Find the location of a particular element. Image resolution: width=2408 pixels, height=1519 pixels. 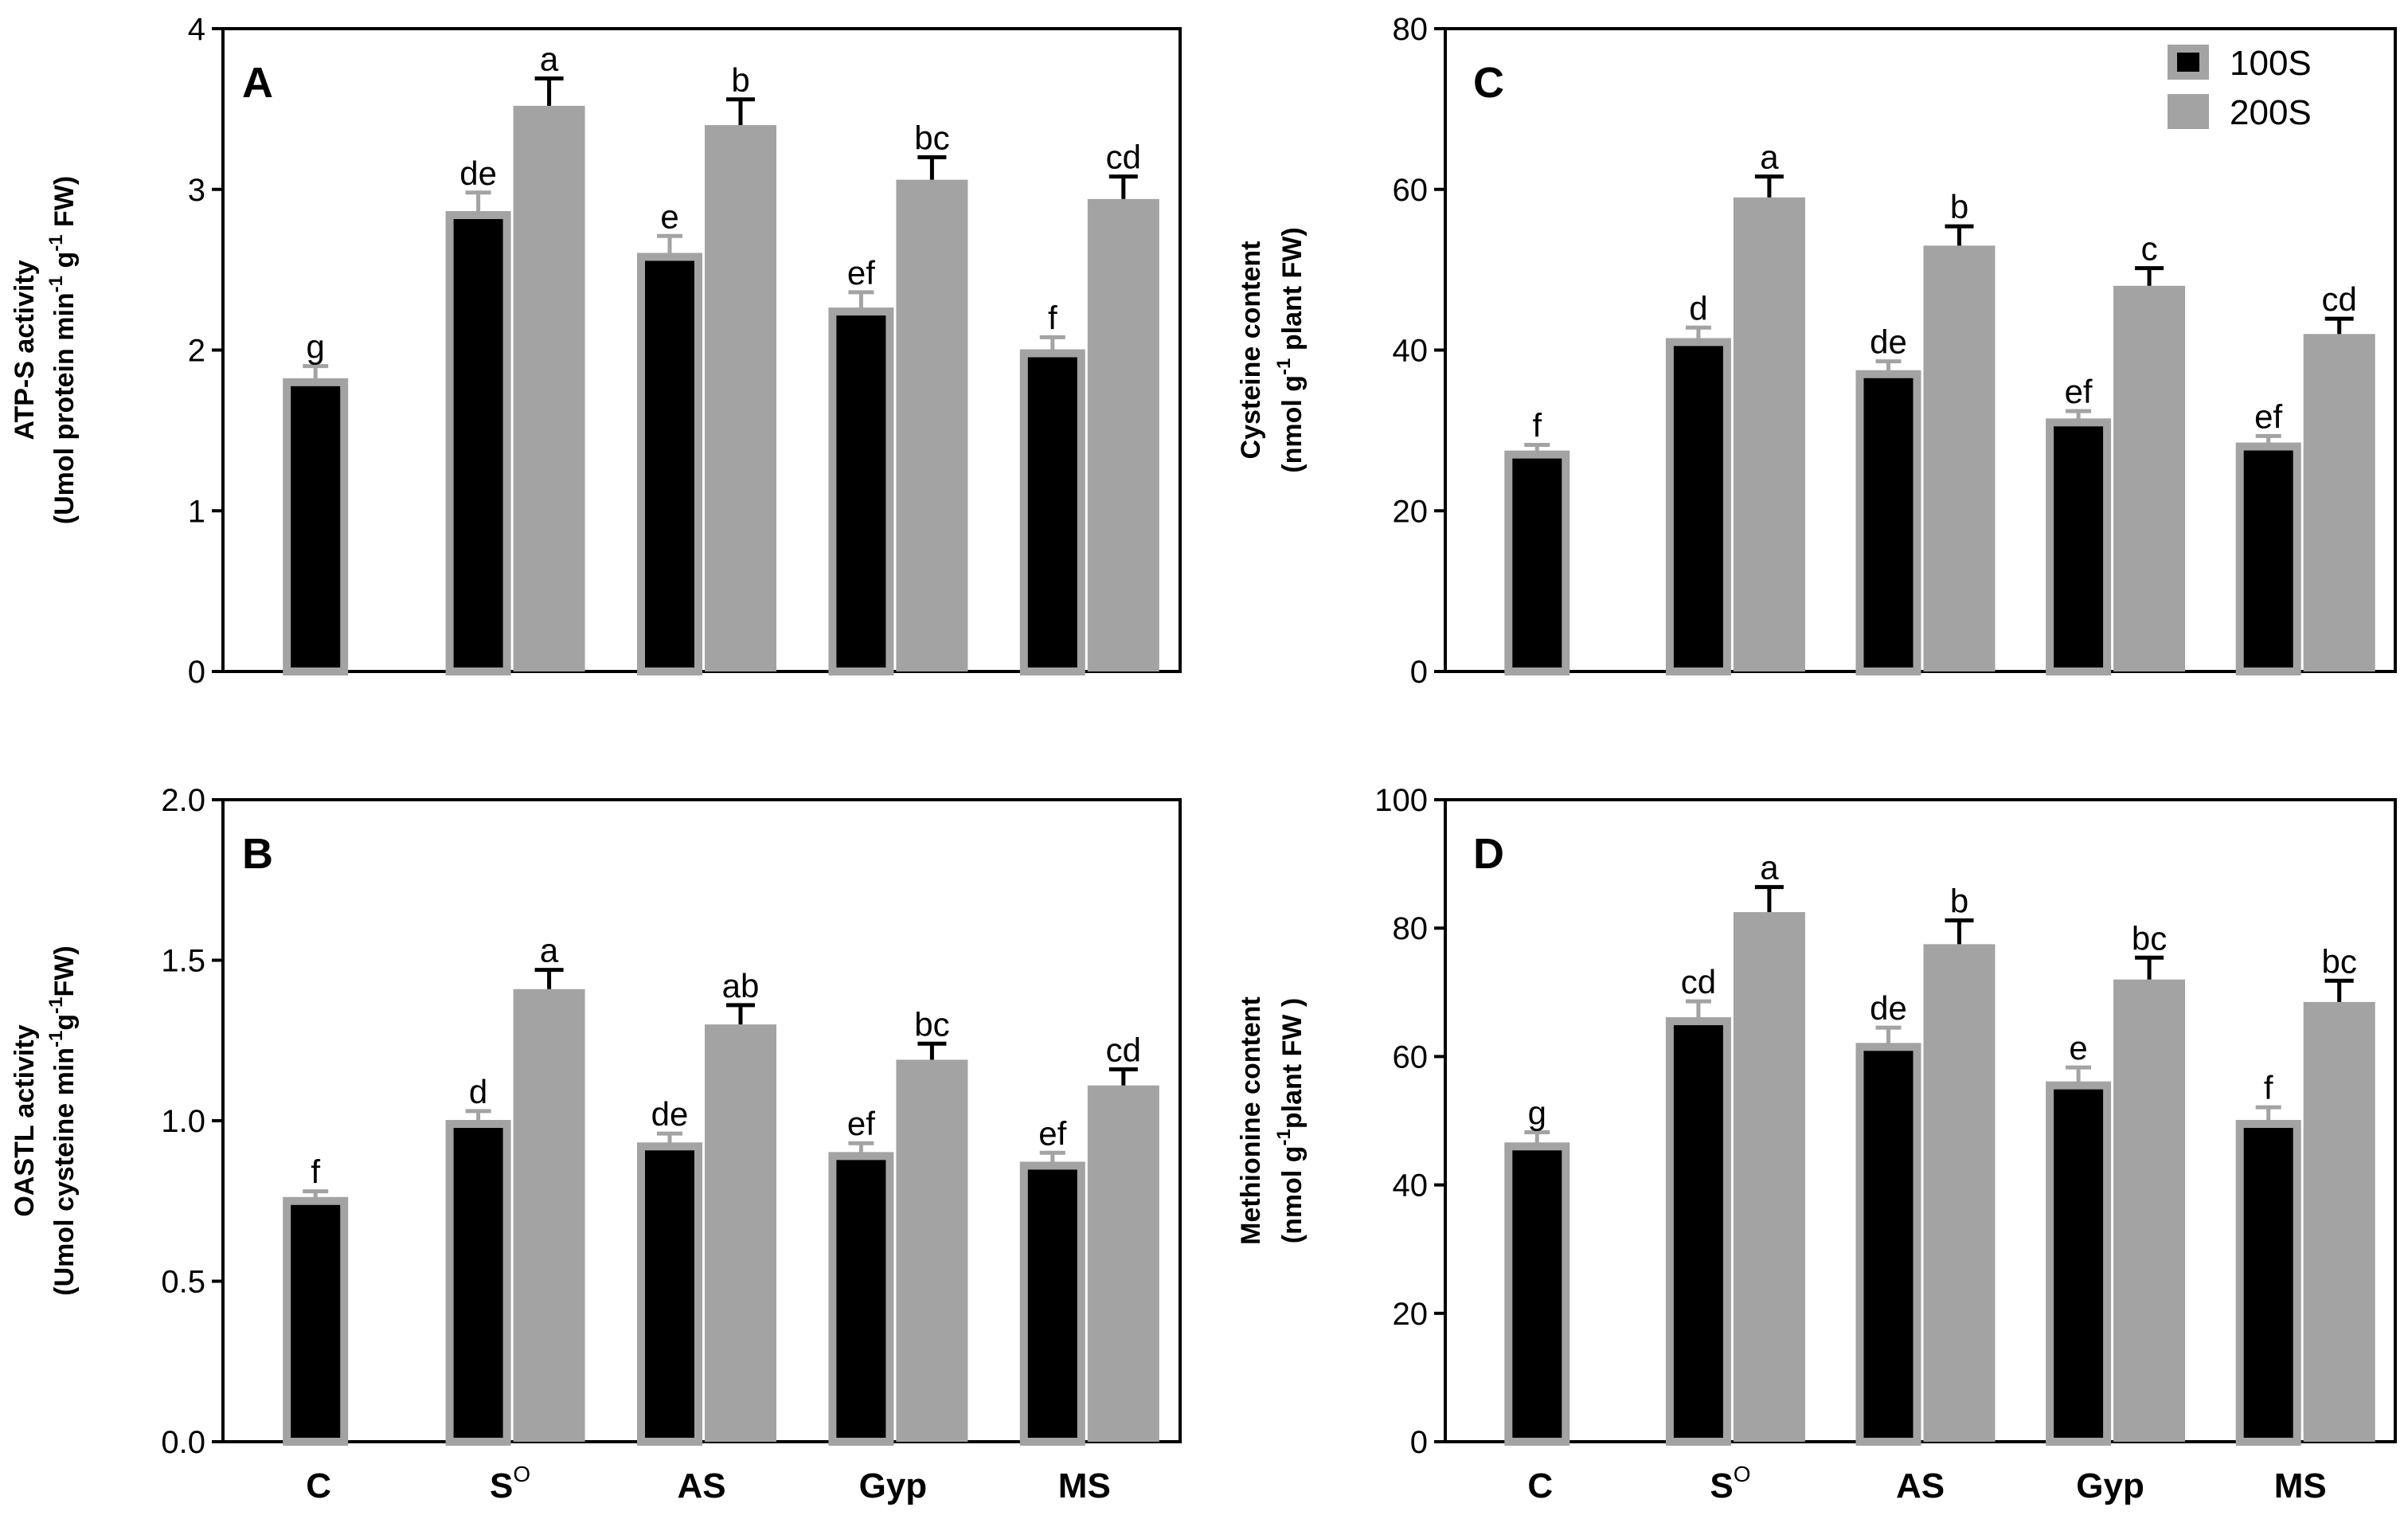

y-tick-label: 2.0 is located at coordinates (183, 800).